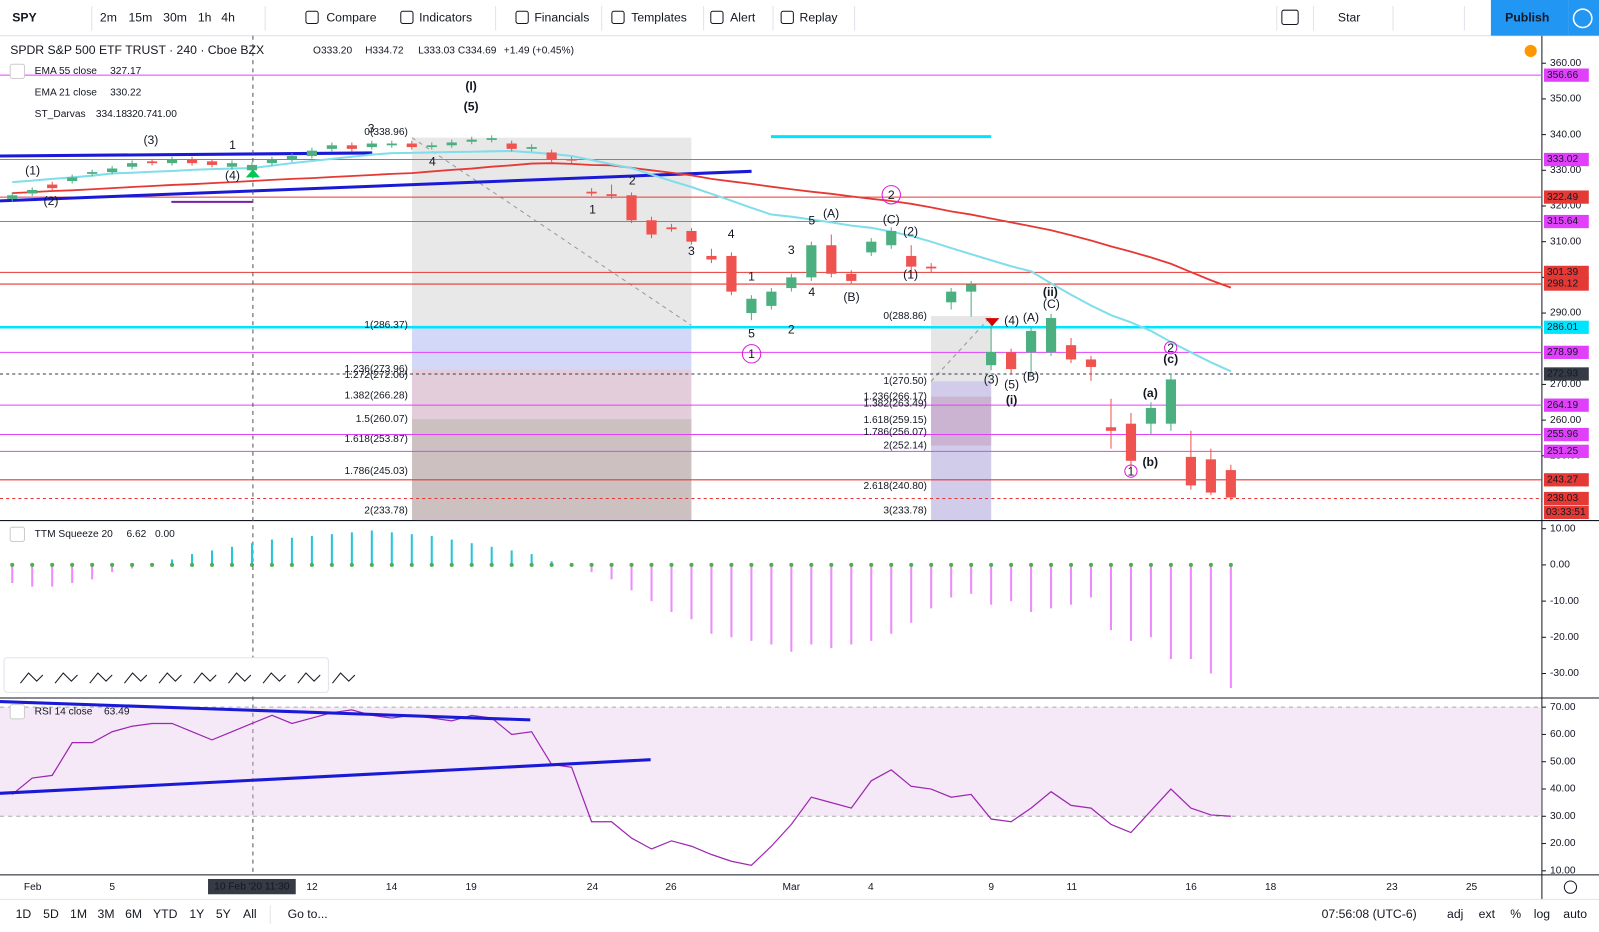 This screenshot has width=1599, height=932. Describe the element at coordinates (1530, 51) in the screenshot. I see `alert-dot` at that location.